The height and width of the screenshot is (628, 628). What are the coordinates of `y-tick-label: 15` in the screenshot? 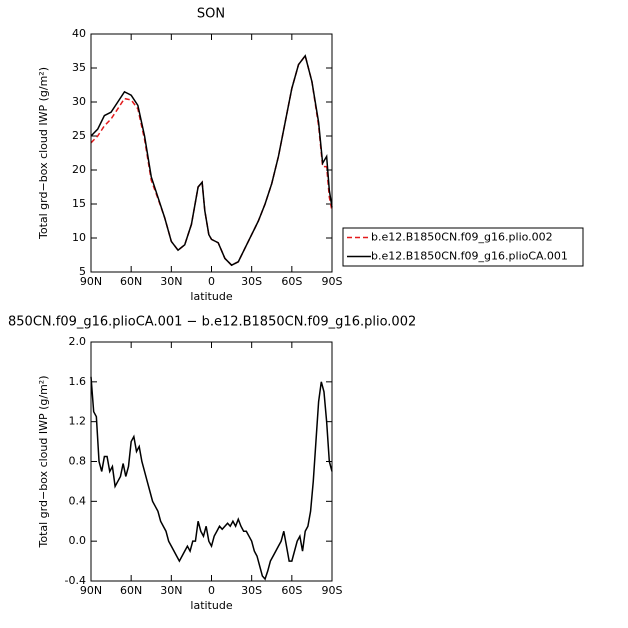 It's located at (79, 203).